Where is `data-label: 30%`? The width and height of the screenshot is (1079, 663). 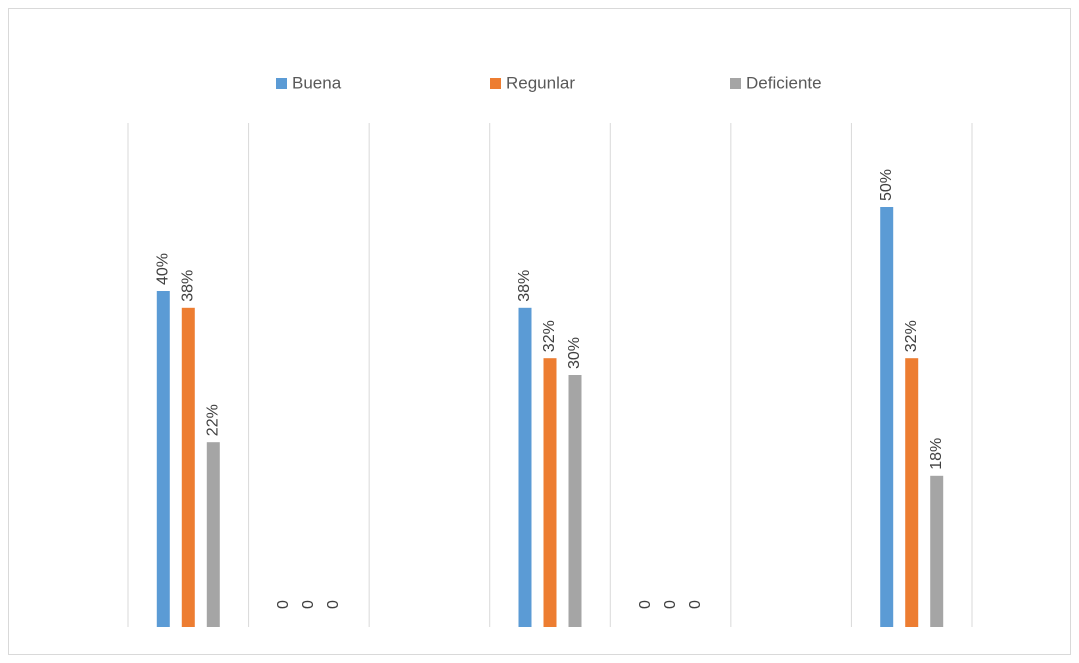 data-label: 30% is located at coordinates (574, 353).